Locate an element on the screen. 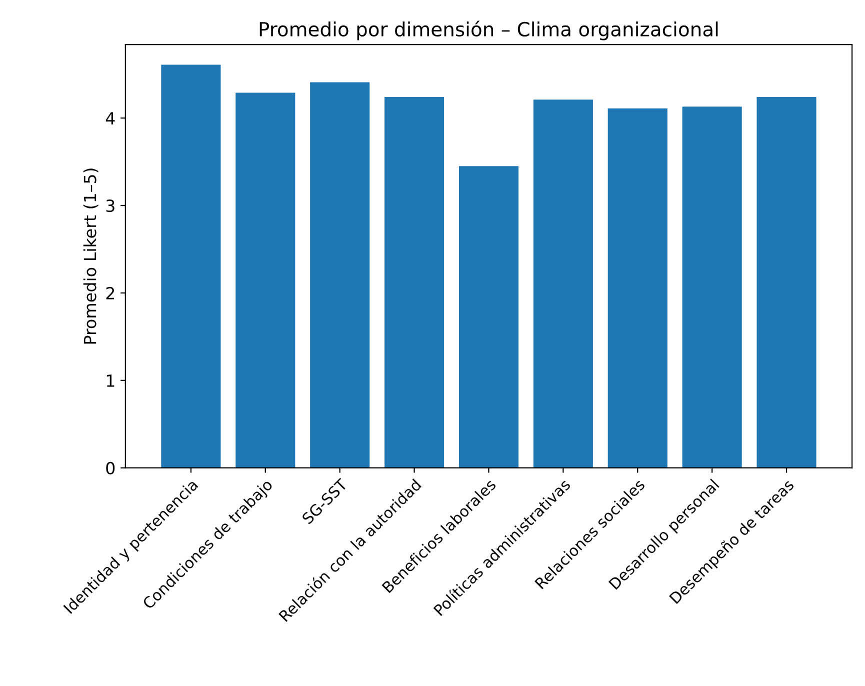  y-tick-label: 3 is located at coordinates (110, 205).